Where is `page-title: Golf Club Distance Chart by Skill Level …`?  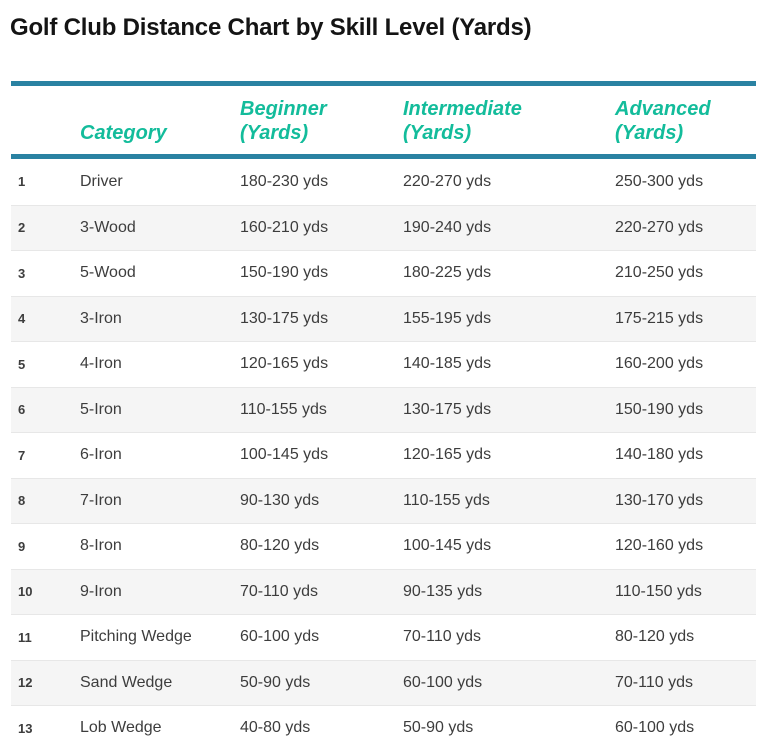 page-title: Golf Club Distance Chart by Skill Level … is located at coordinates (271, 27).